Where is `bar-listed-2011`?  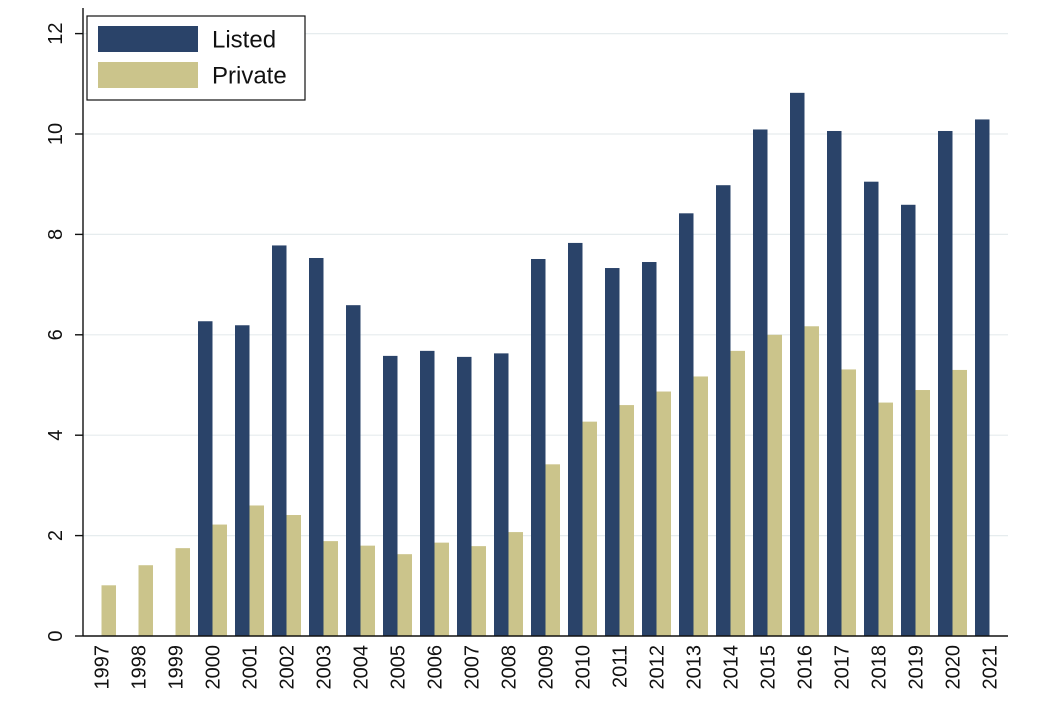
bar-listed-2011 is located at coordinates (612, 452).